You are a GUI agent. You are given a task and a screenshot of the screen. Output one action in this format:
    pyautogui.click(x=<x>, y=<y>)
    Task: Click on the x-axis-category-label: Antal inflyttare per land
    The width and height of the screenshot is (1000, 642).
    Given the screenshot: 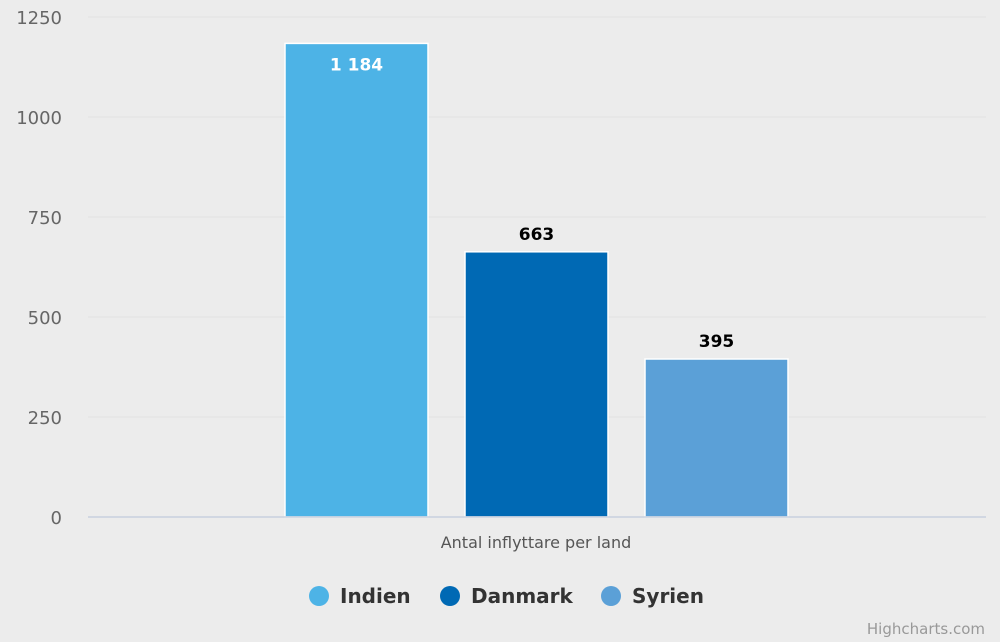 What is the action you would take?
    pyautogui.click(x=536, y=542)
    